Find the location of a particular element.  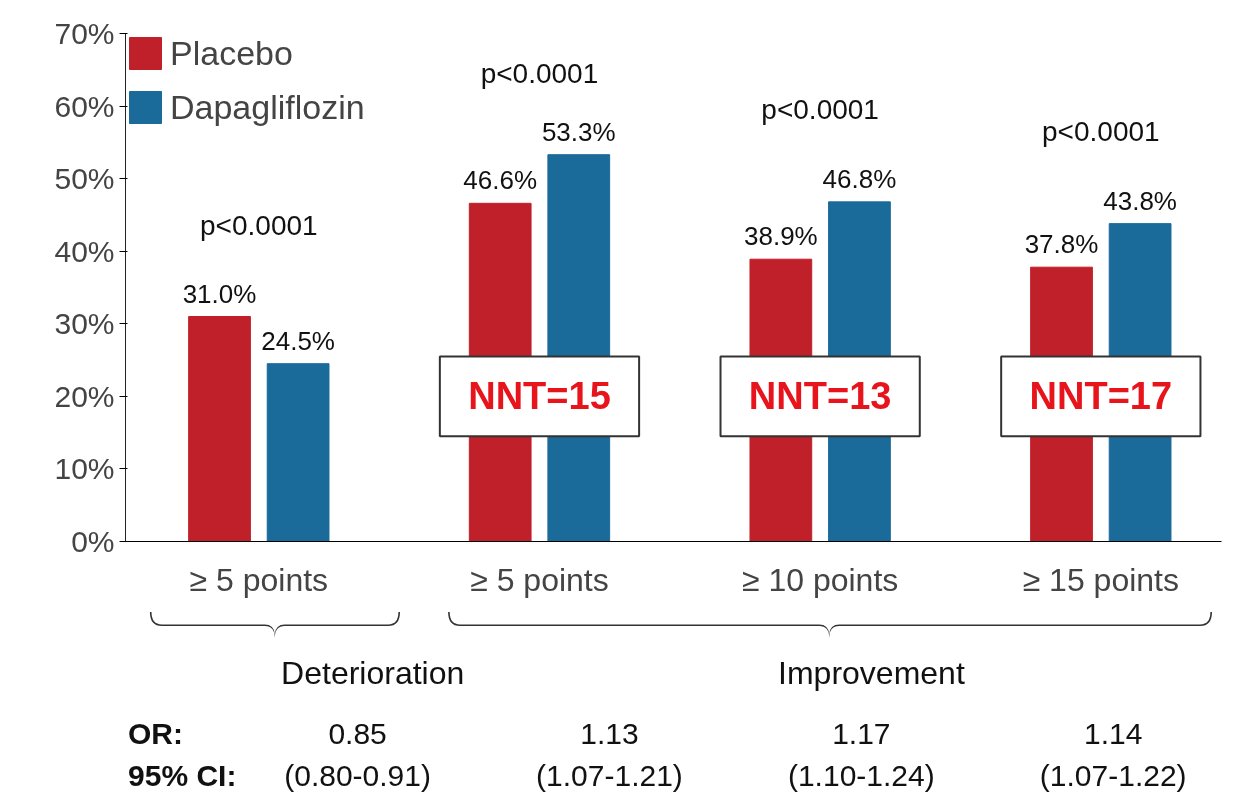

data-label: 43.8% is located at coordinates (1140, 200).